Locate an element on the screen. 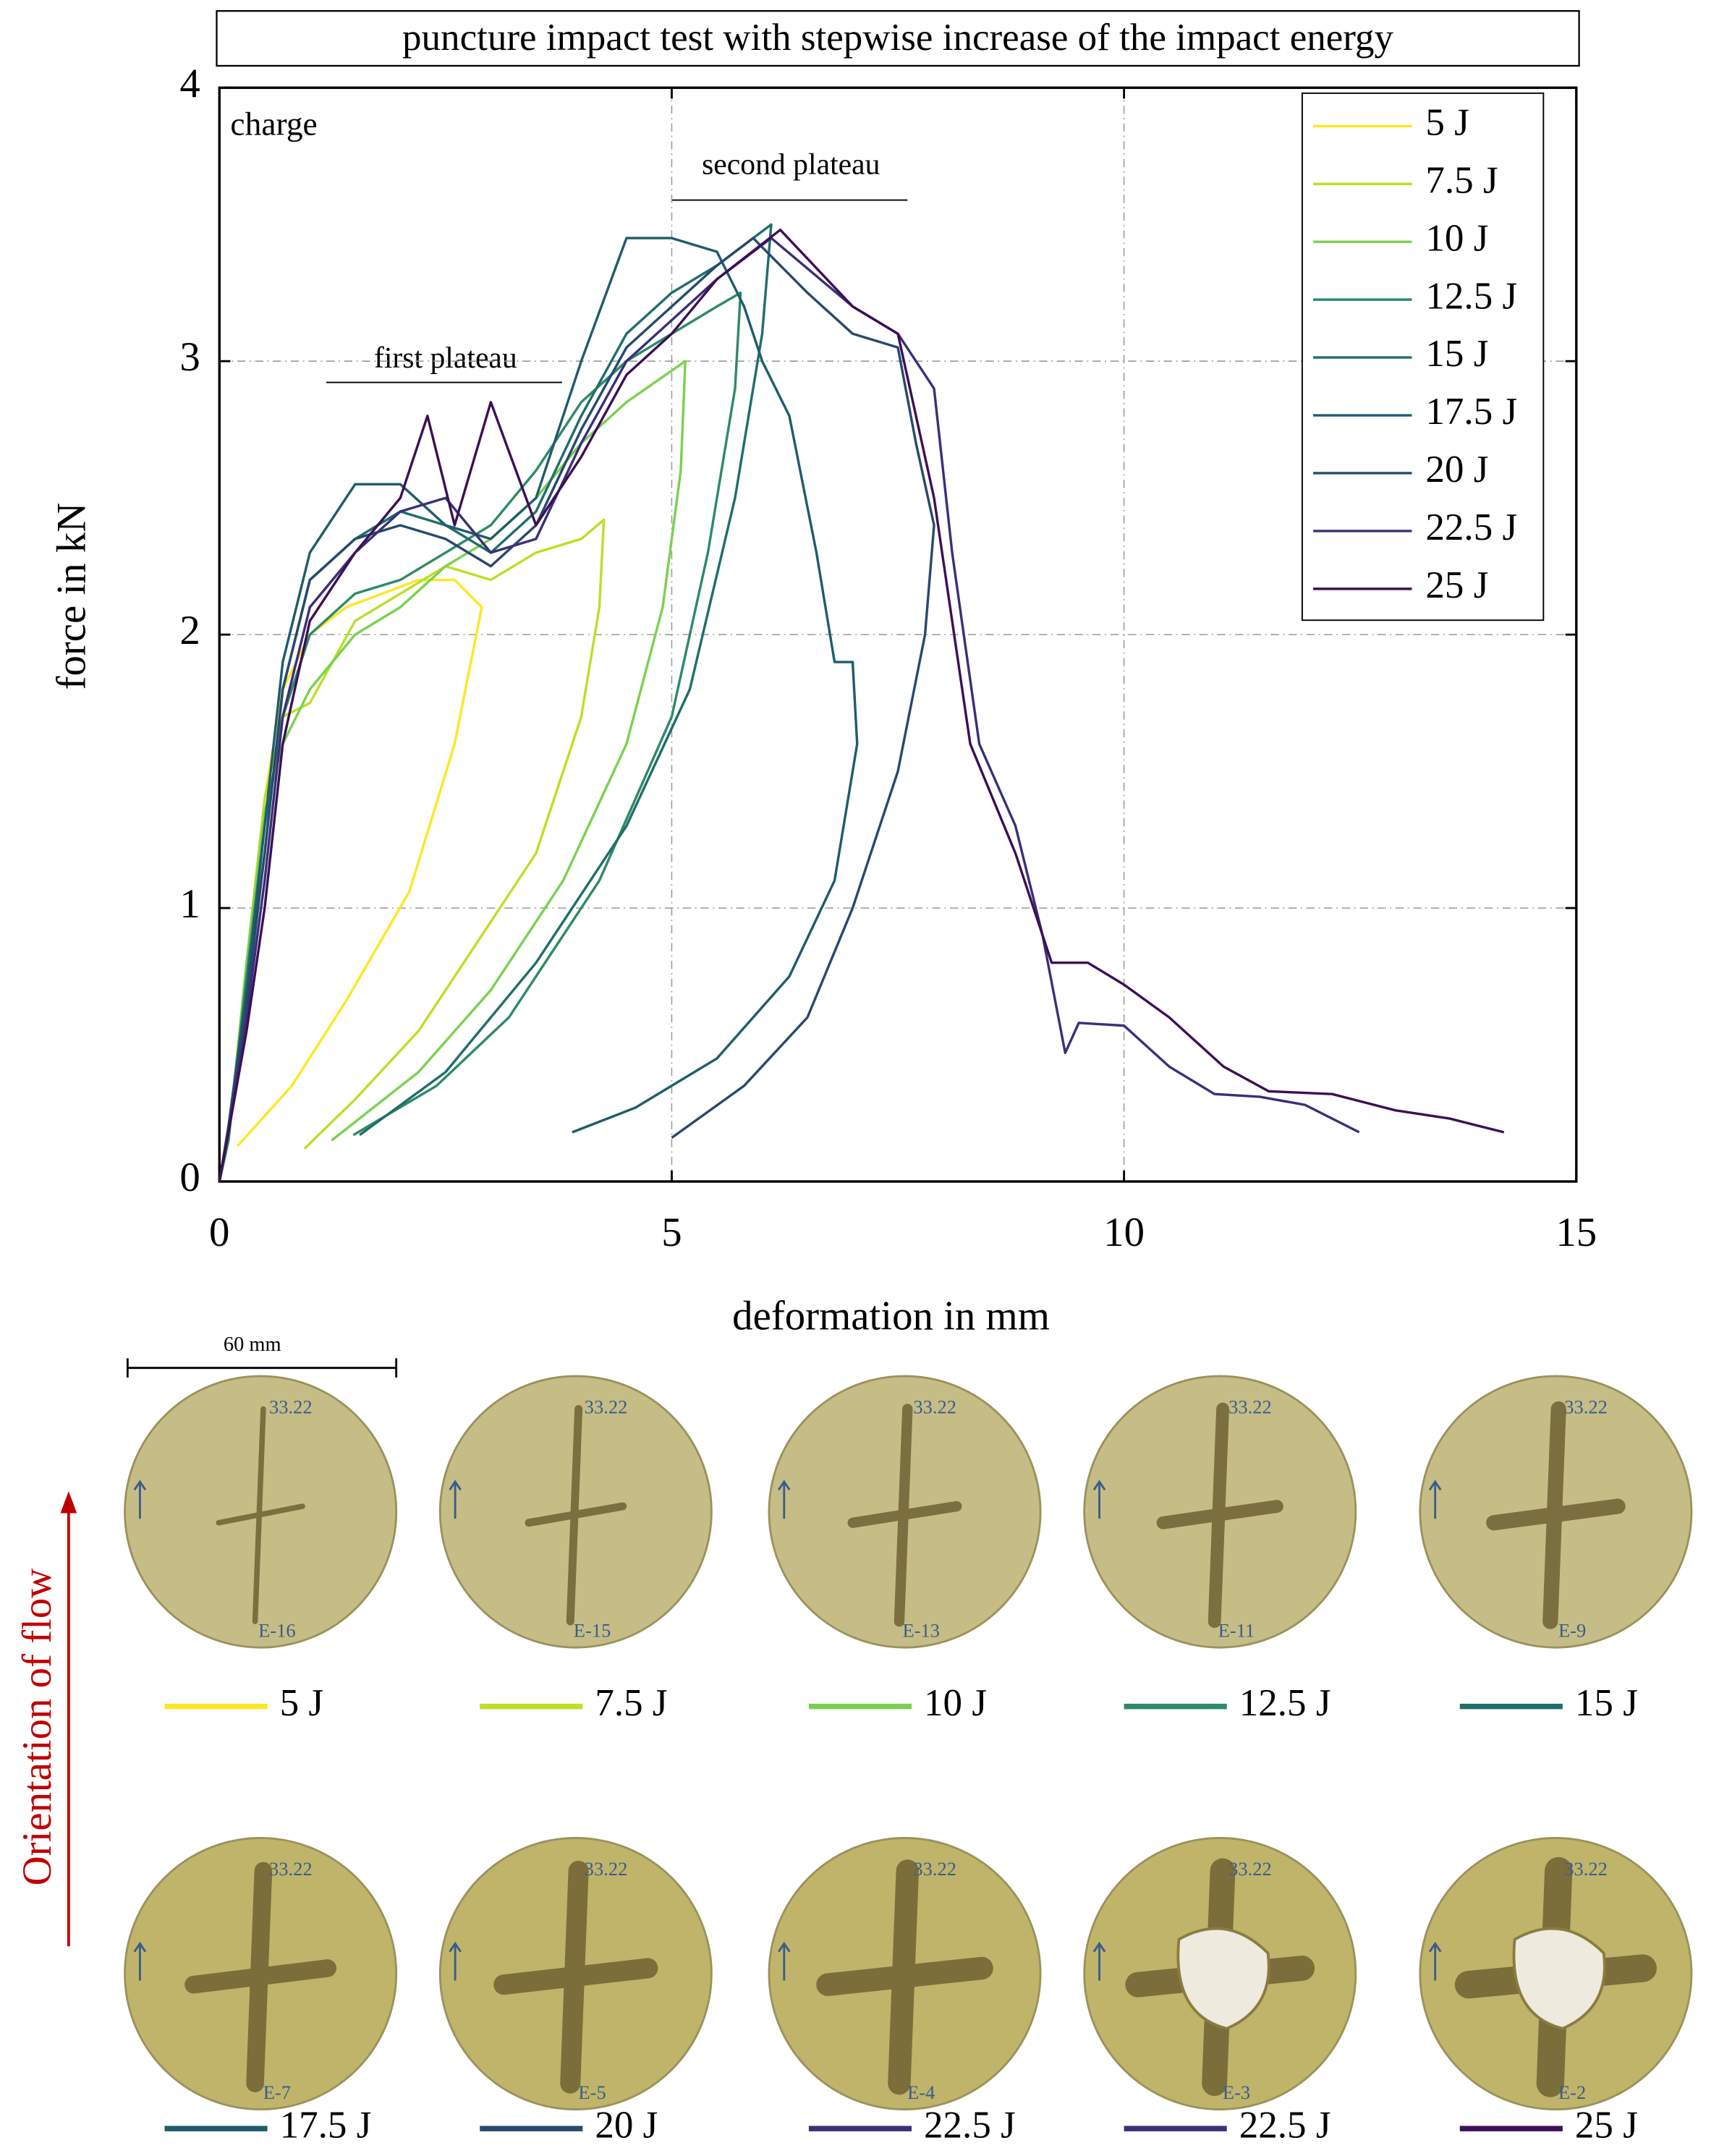 Image resolution: width=1719 pixels, height=2156 pixels. x-axis-label: deformation in mm is located at coordinates (891, 1315).